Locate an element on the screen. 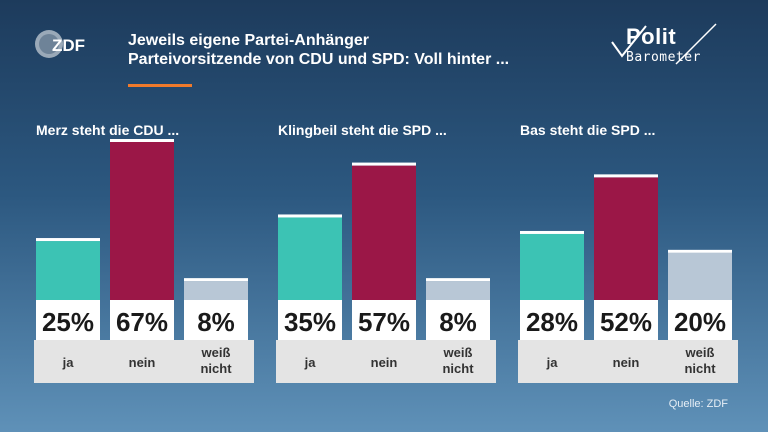 The image size is (768, 432). data-label: 35% is located at coordinates (310, 322).